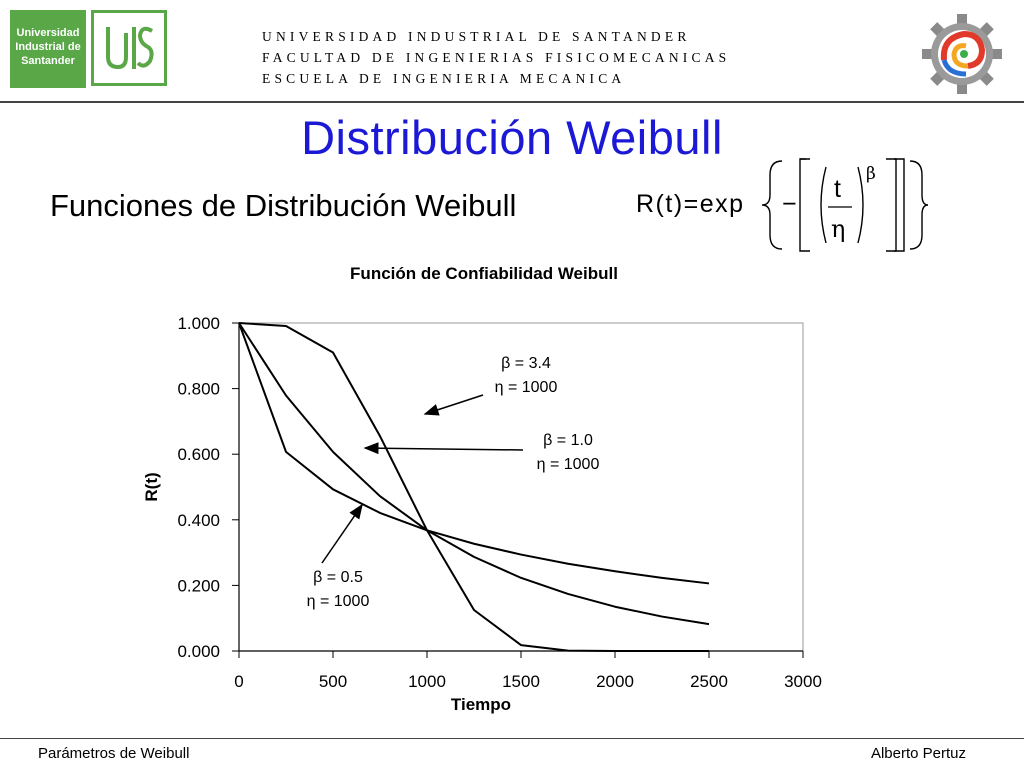 The width and height of the screenshot is (1024, 768). I want to click on logo-text-line-2: Industrial de, so click(48, 47).